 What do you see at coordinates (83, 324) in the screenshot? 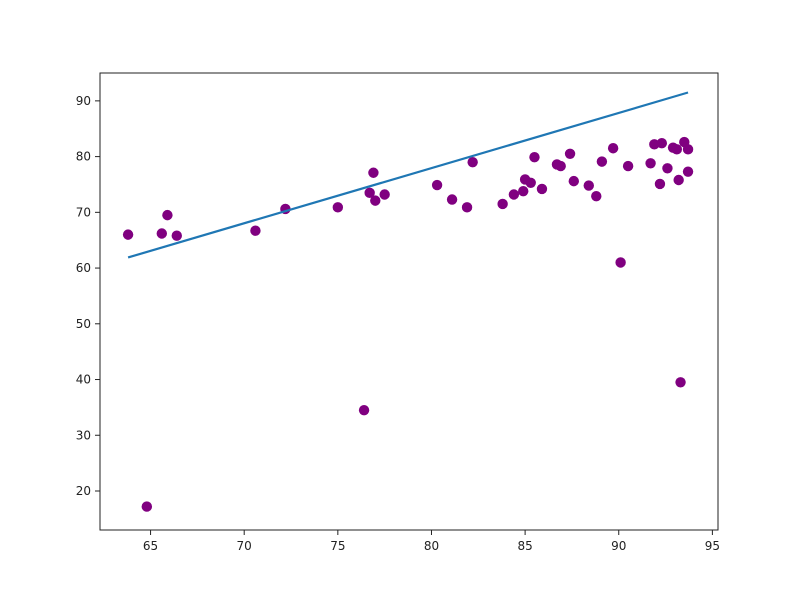
I see `y-tick-label: 50` at bounding box center [83, 324].